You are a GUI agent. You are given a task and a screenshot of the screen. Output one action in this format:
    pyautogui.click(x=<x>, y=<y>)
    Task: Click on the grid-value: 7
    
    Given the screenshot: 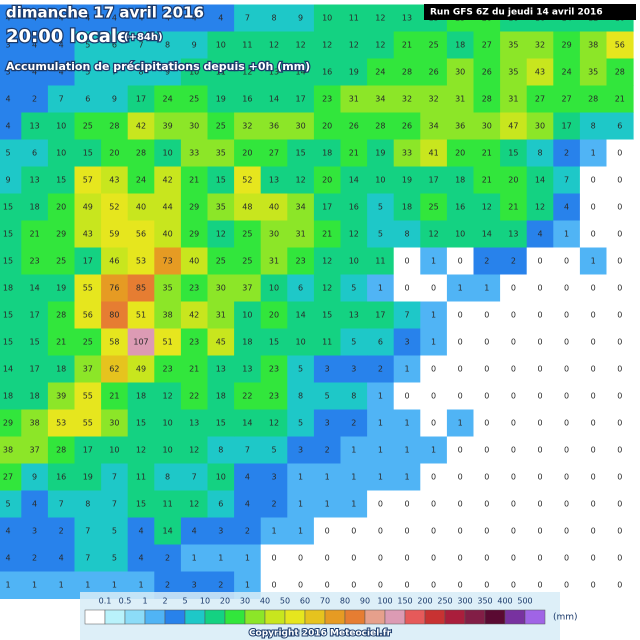 What is the action you would take?
    pyautogui.click(x=87, y=531)
    